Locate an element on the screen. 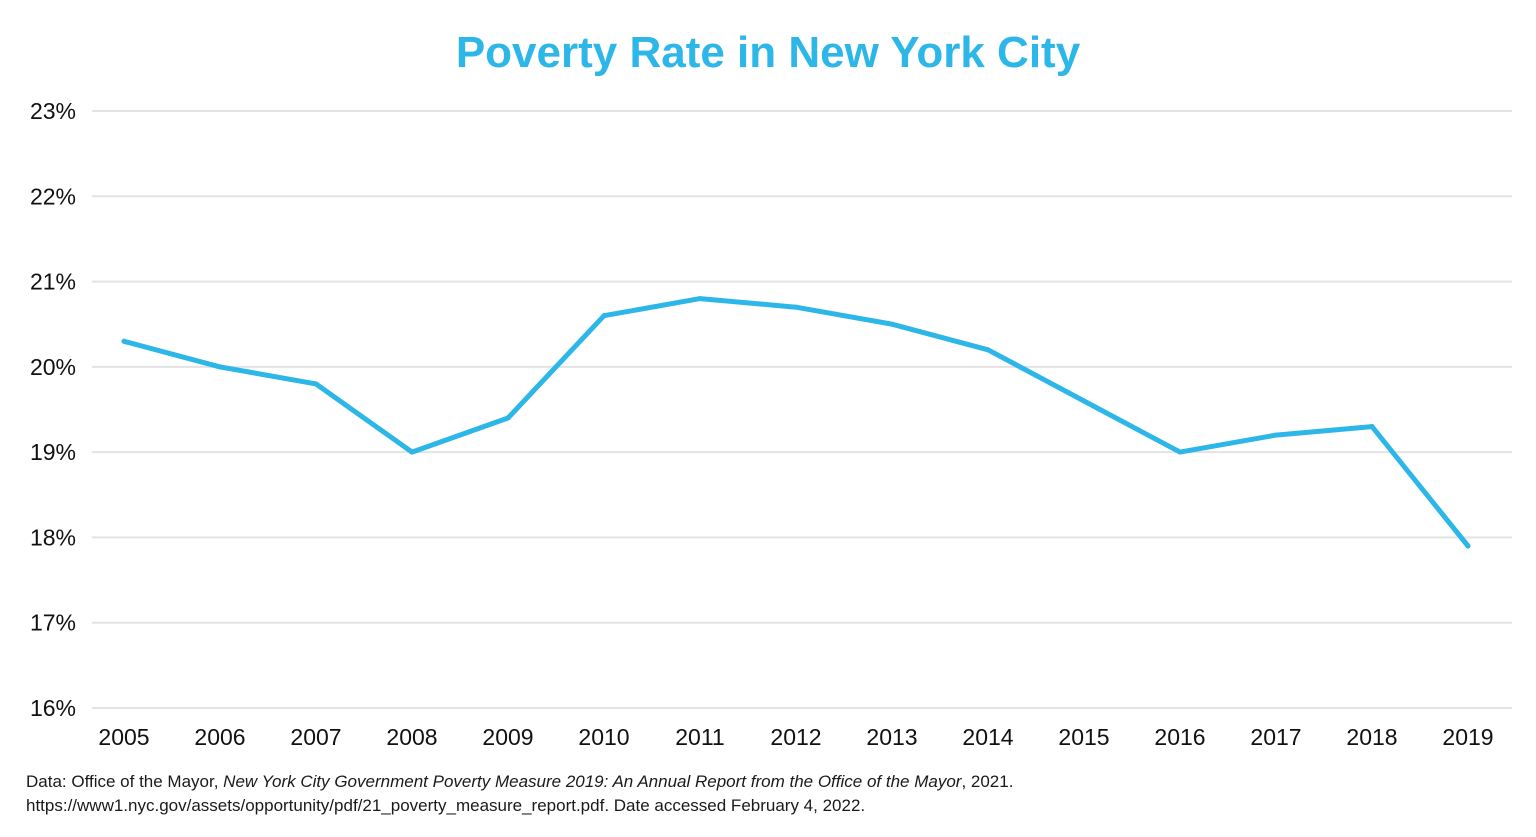  chart-title: Poverty Rate in New York City is located at coordinates (768, 52).